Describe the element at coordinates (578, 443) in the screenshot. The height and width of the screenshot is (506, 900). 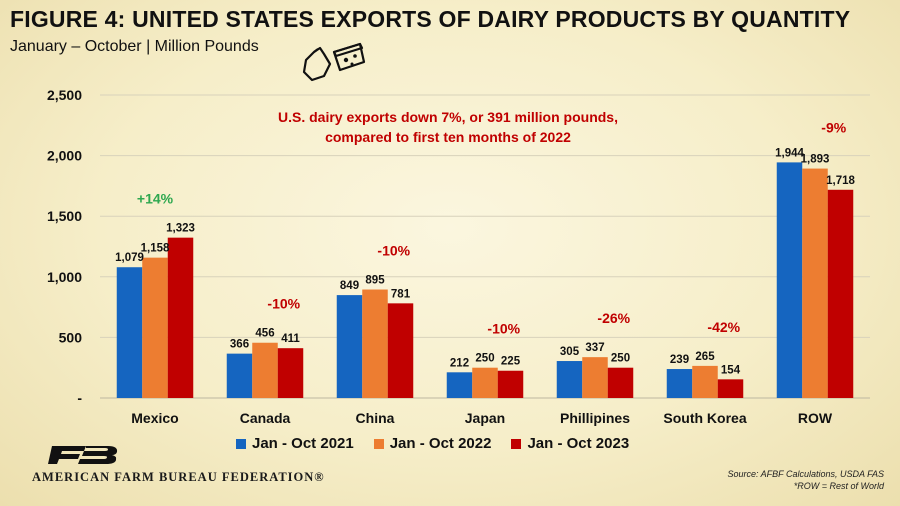
I see `legend-label-2023: Jan - Oct 2023` at that location.